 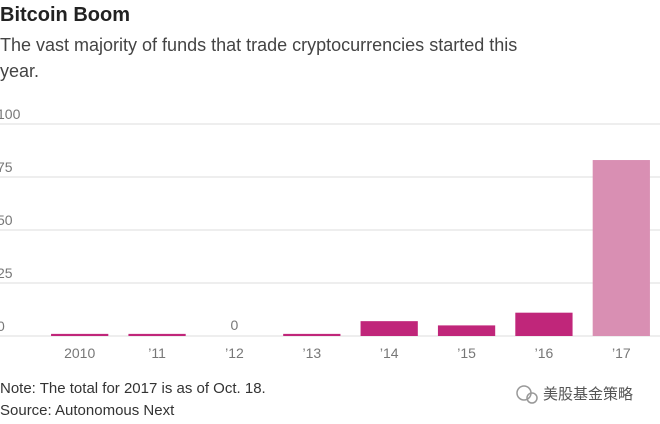 What do you see at coordinates (235, 325) in the screenshot?
I see `value-label: 0` at bounding box center [235, 325].